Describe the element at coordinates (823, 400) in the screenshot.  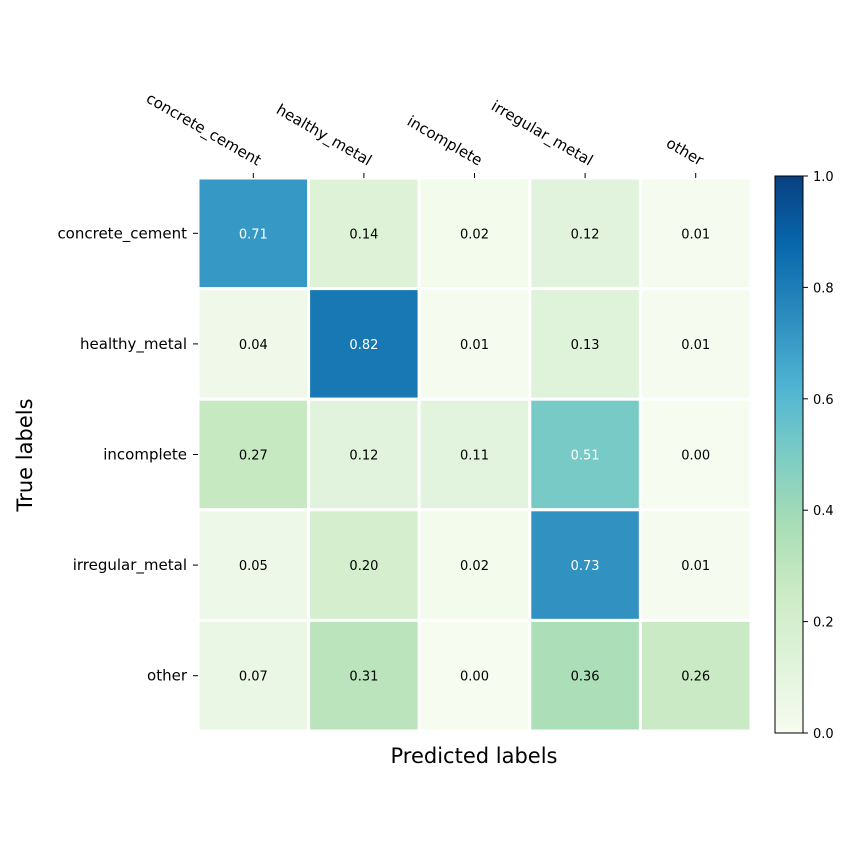
I see `colorbar-tick-label: 0.6` at that location.